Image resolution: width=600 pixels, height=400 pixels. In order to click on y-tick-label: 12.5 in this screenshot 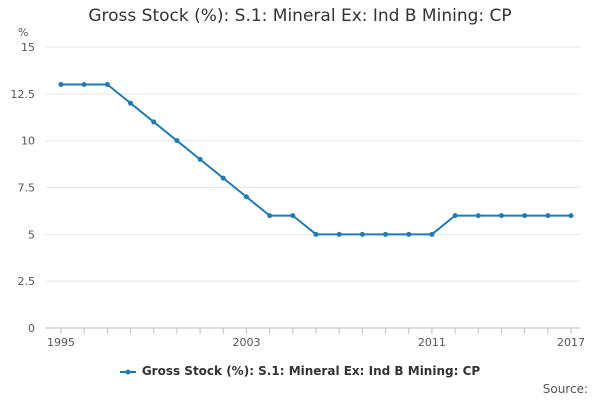, I will do `click(23, 94)`.